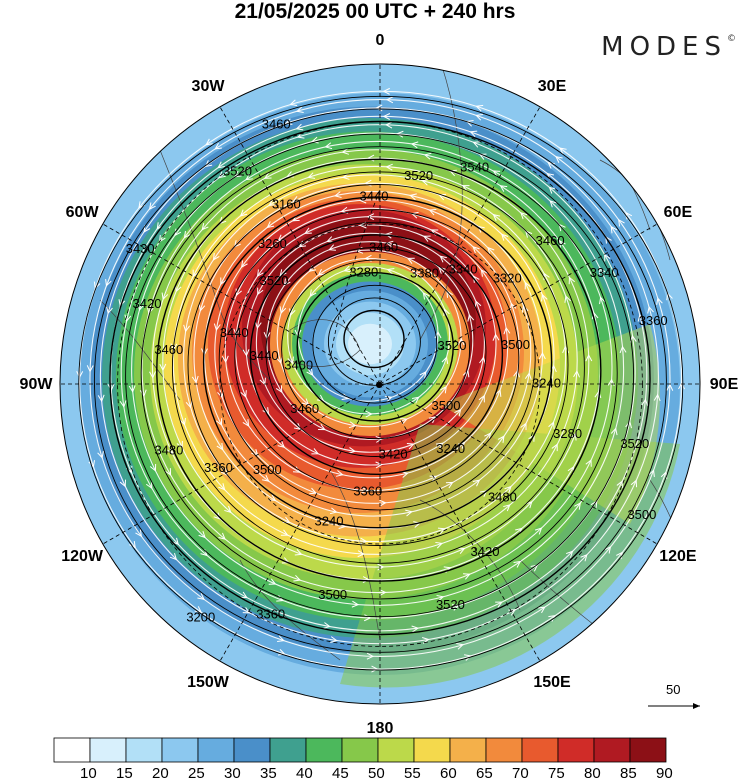  Describe the element at coordinates (376, 773) in the screenshot. I see `colorbar-tick-label: 50` at that location.